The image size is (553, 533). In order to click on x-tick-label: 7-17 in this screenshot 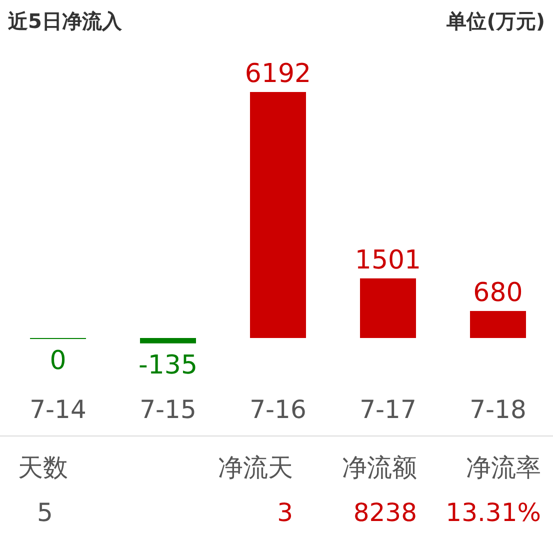, I will do `click(388, 409)`.